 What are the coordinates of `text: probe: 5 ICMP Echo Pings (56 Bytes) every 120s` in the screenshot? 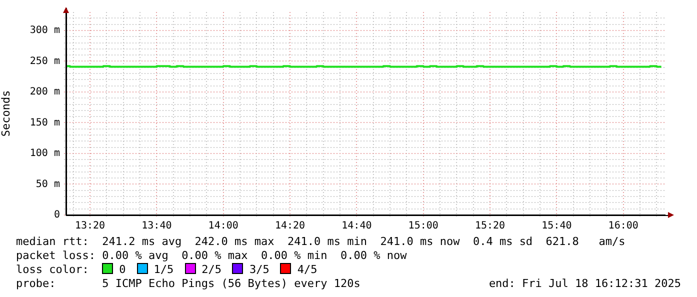 It's located at (188, 284).